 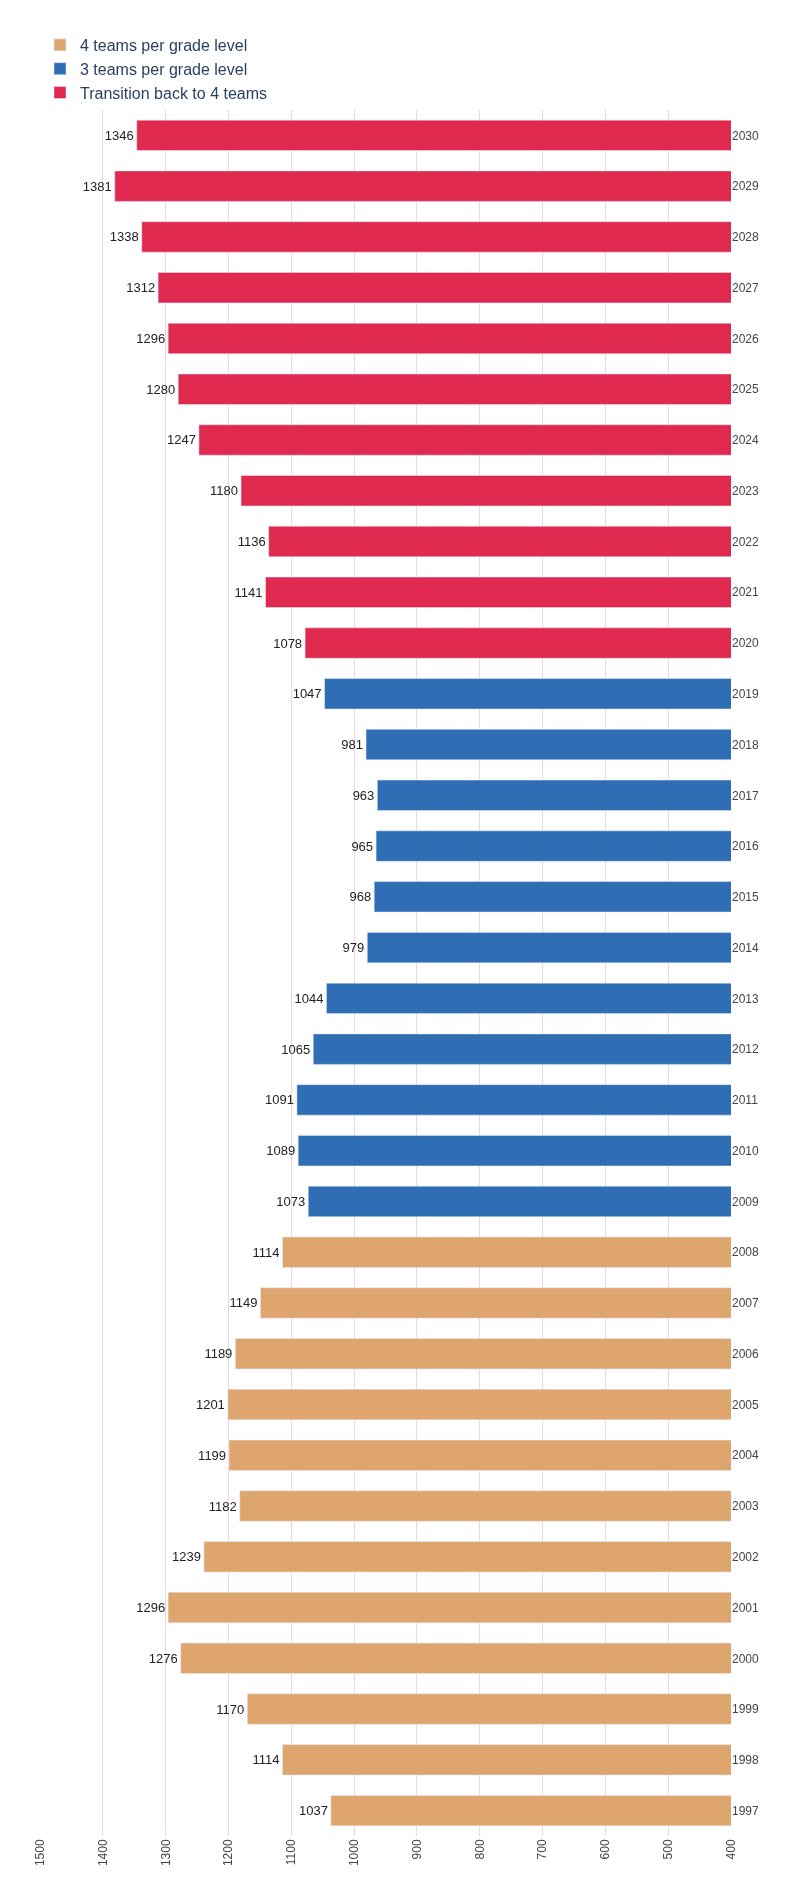 I want to click on y-tick-label: 2019, so click(x=746, y=693).